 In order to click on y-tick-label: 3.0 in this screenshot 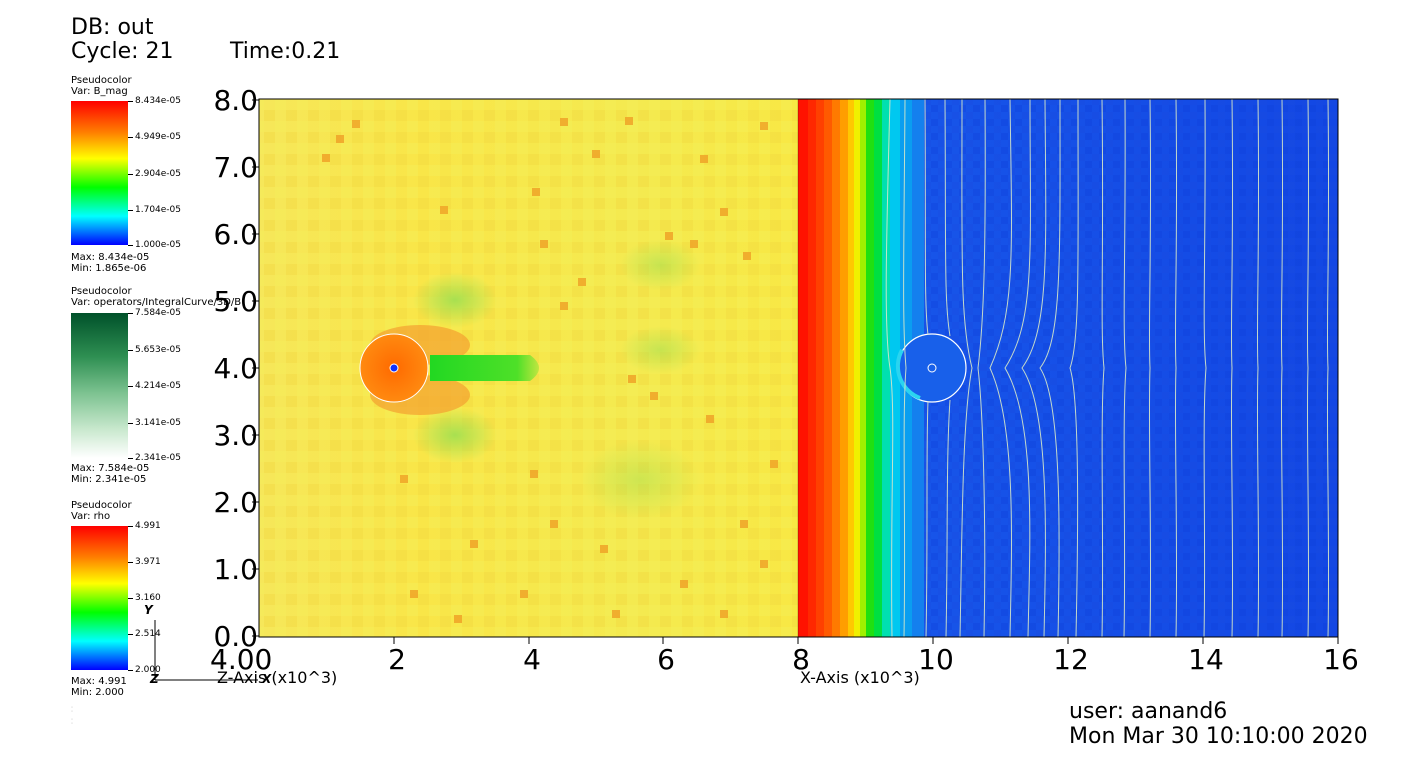, I will do `click(235, 435)`.